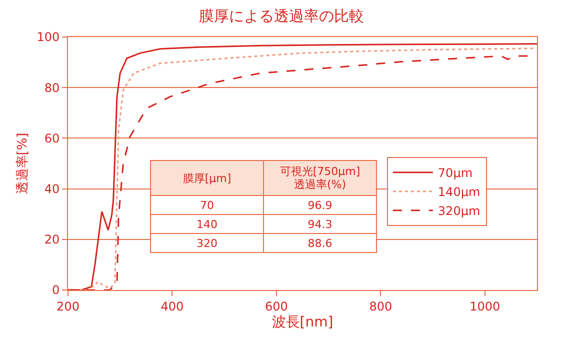  What do you see at coordinates (48, 37) in the screenshot?
I see `y-tick-label: 100` at bounding box center [48, 37].